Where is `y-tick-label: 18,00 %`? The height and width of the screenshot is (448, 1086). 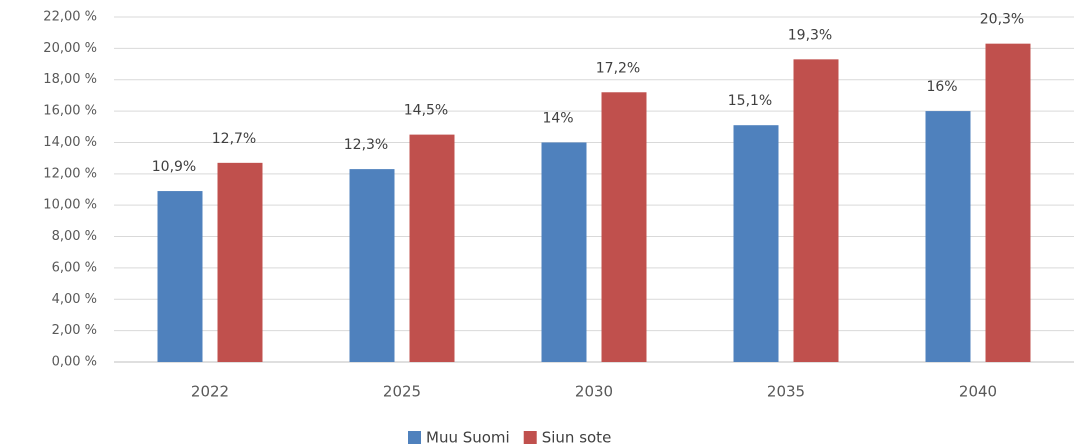
y-tick-label: 18,00 % is located at coordinates (70, 79).